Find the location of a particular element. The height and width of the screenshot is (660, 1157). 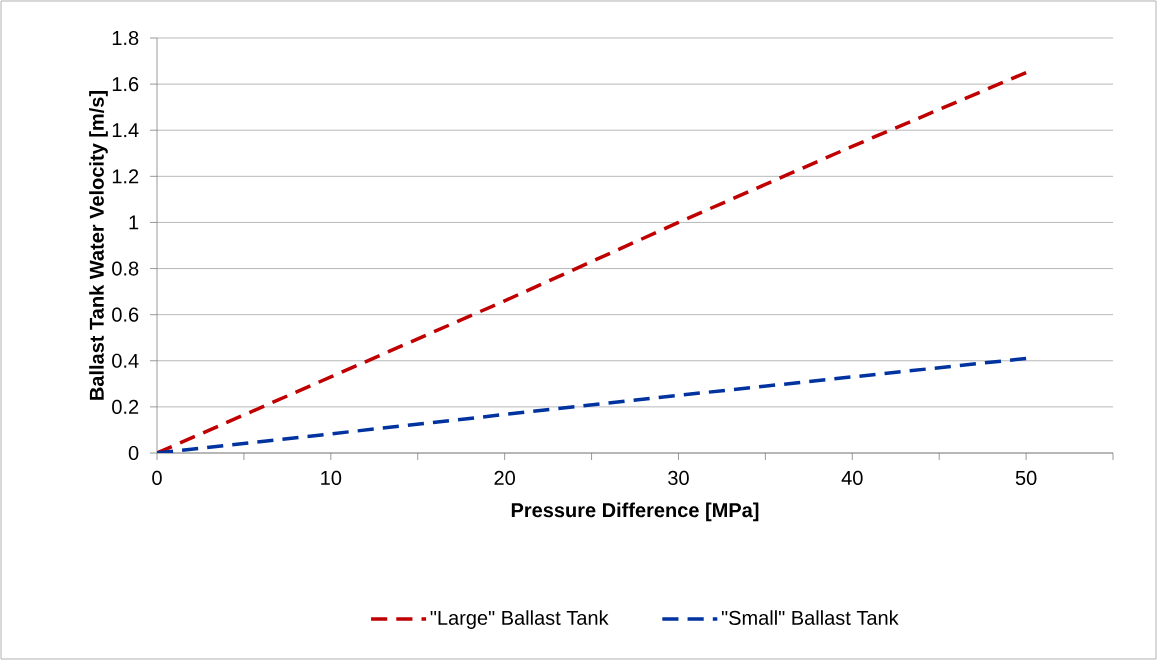

y-tick-label: 1.6 is located at coordinates (125, 84).